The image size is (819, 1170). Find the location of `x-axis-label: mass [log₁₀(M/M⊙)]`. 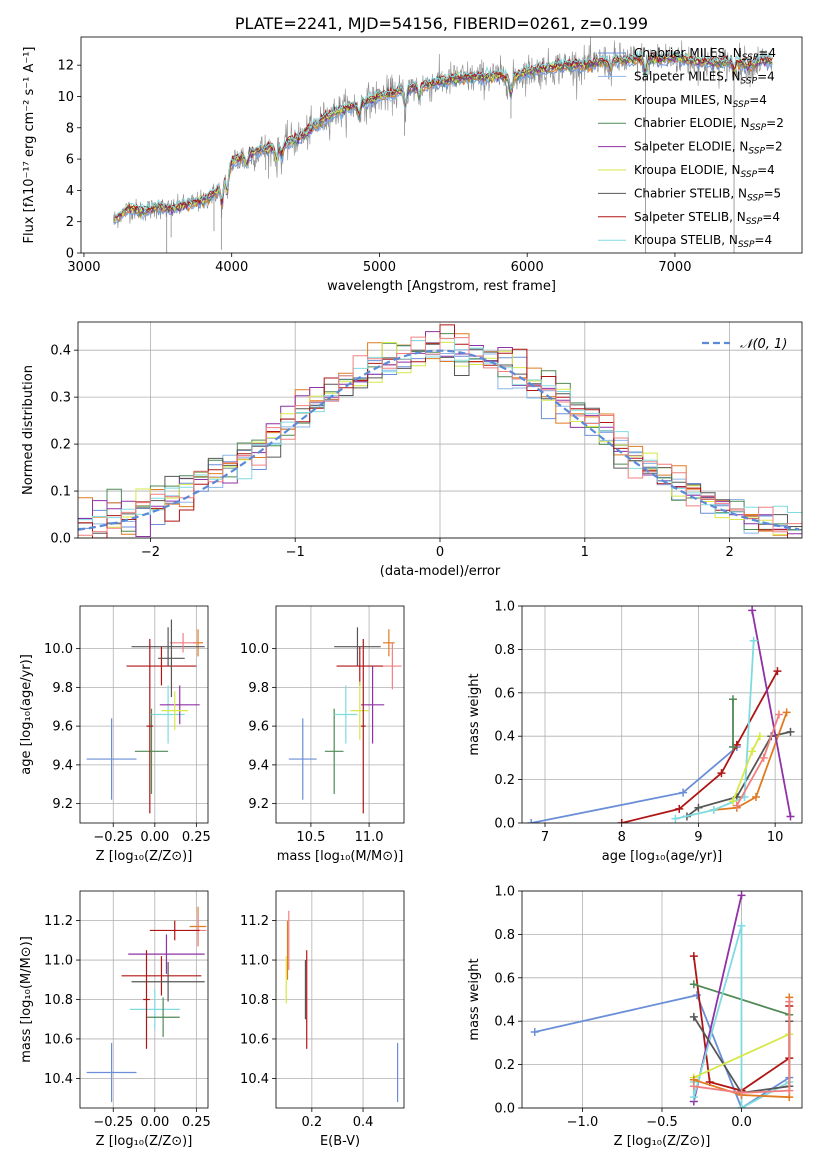

x-axis-label: mass [log₁₀(M/M⊙)] is located at coordinates (340, 856).